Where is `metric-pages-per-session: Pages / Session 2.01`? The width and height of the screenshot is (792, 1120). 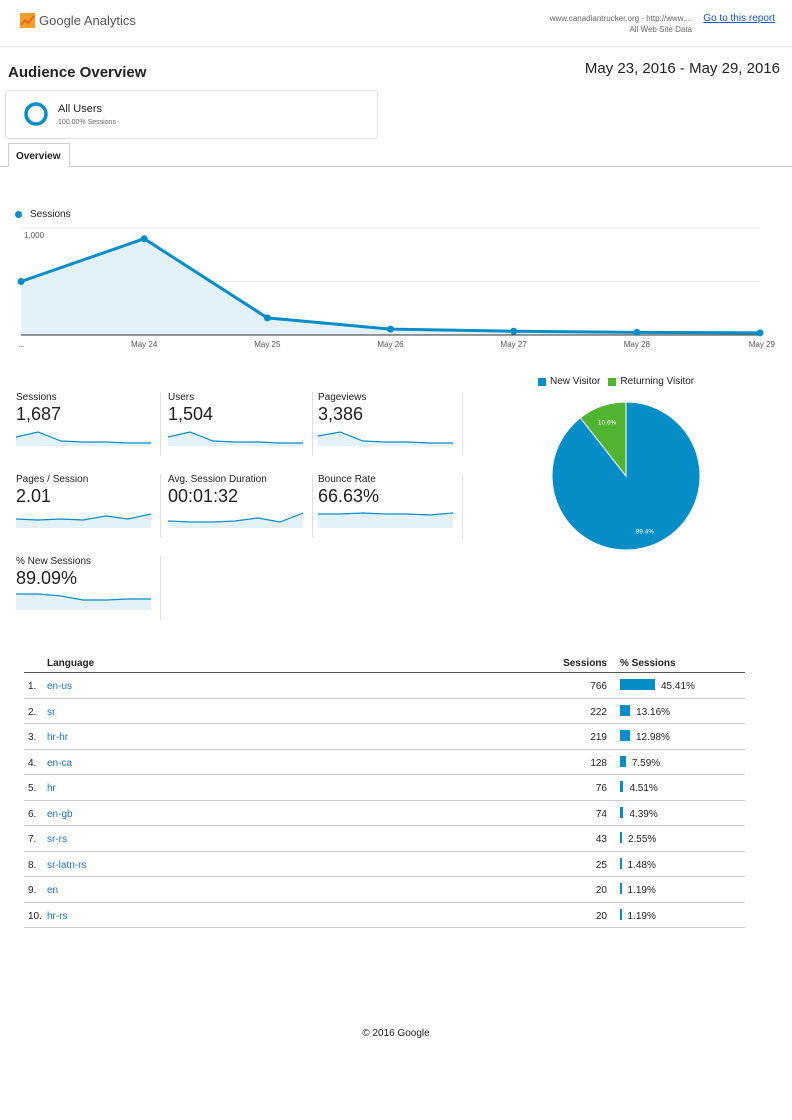
metric-pages-per-session: Pages / Session 2.01 is located at coordinates (88, 506).